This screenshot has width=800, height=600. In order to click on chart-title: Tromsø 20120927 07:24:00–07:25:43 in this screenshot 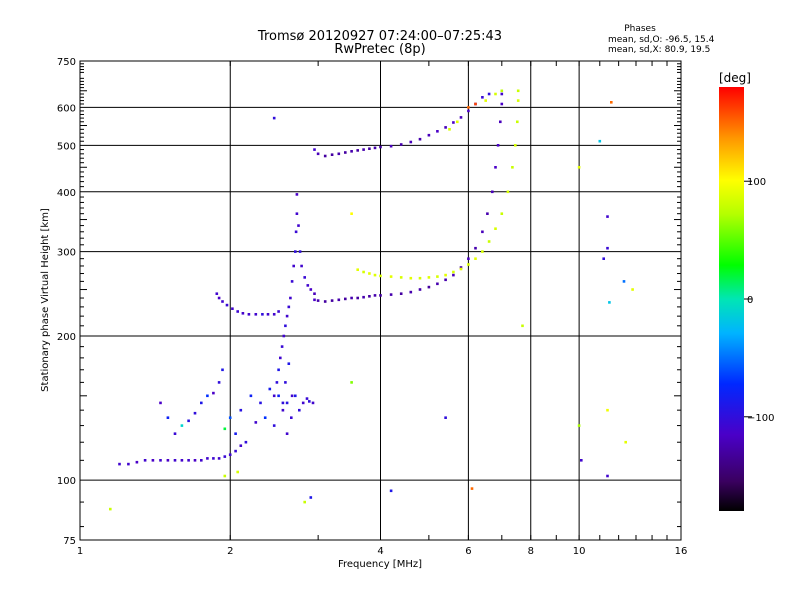, I will do `click(379, 36)`.